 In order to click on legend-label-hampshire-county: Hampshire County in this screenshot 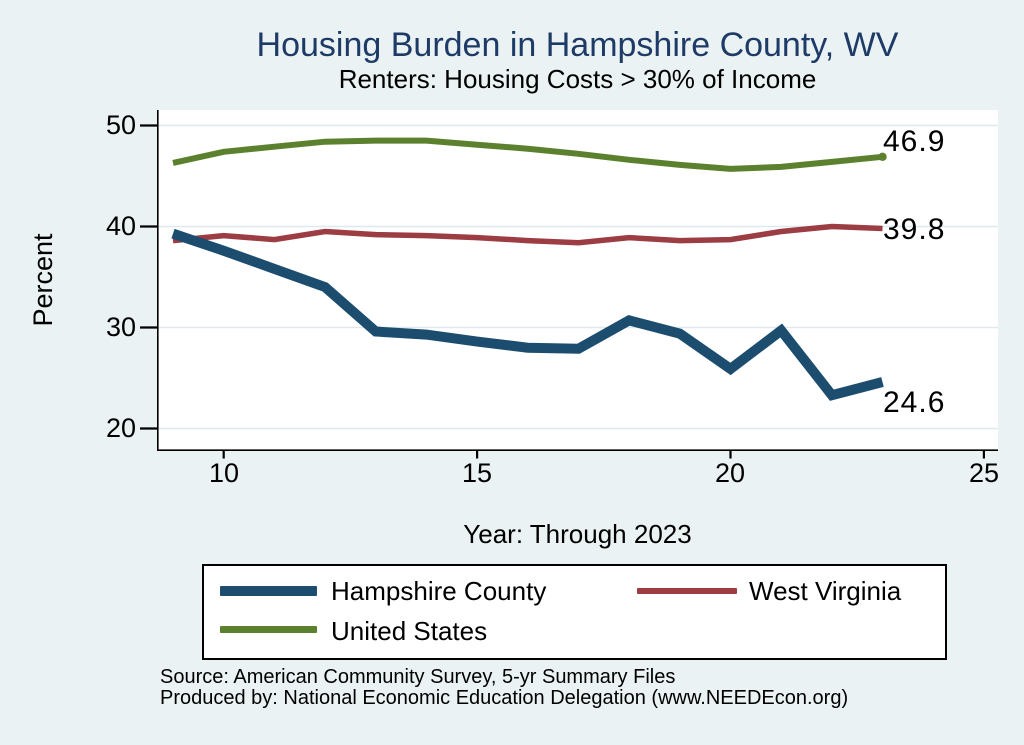, I will do `click(439, 591)`.